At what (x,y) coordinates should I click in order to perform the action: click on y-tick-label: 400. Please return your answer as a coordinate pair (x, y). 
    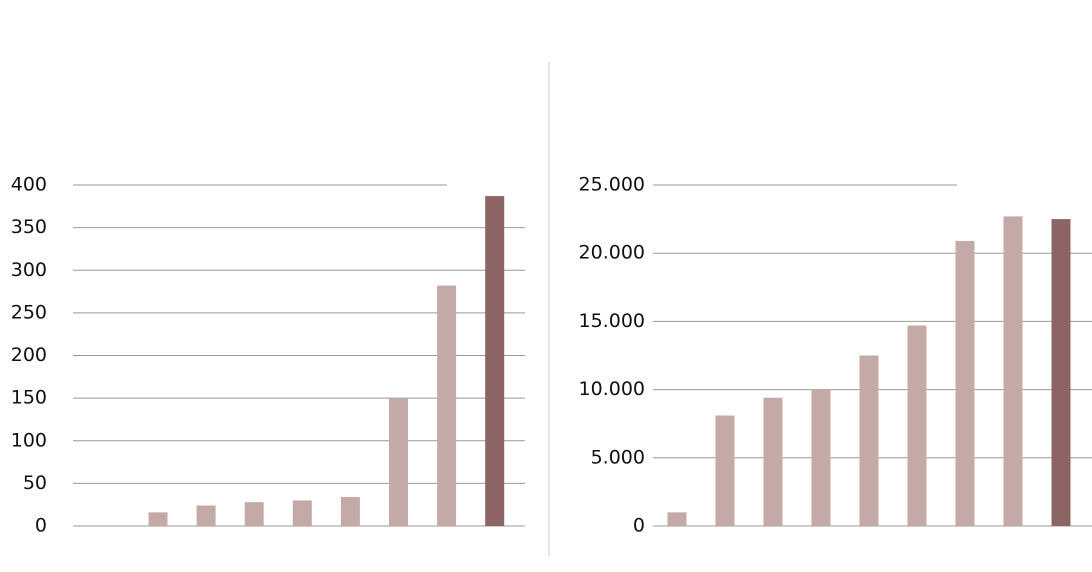
    Looking at the image, I should click on (29, 185).